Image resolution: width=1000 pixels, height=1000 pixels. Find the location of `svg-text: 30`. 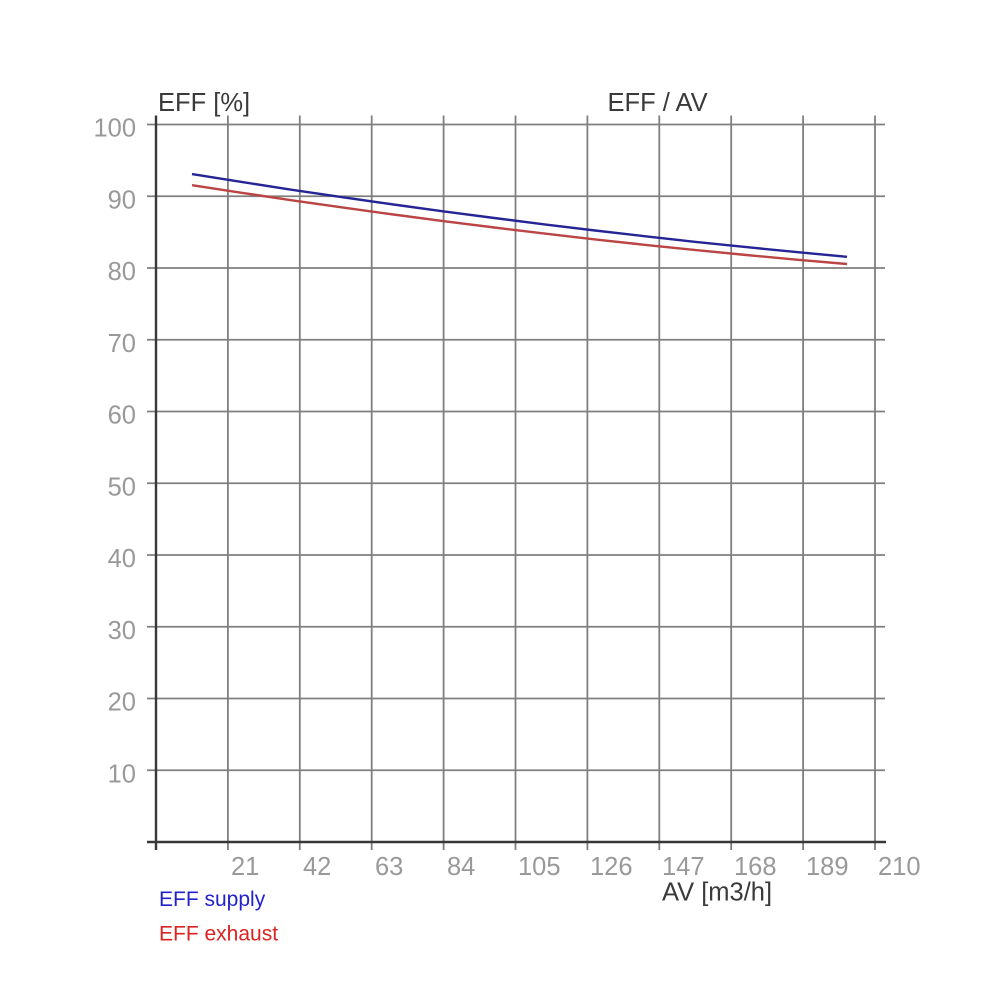

svg-text: 30 is located at coordinates (122, 631).